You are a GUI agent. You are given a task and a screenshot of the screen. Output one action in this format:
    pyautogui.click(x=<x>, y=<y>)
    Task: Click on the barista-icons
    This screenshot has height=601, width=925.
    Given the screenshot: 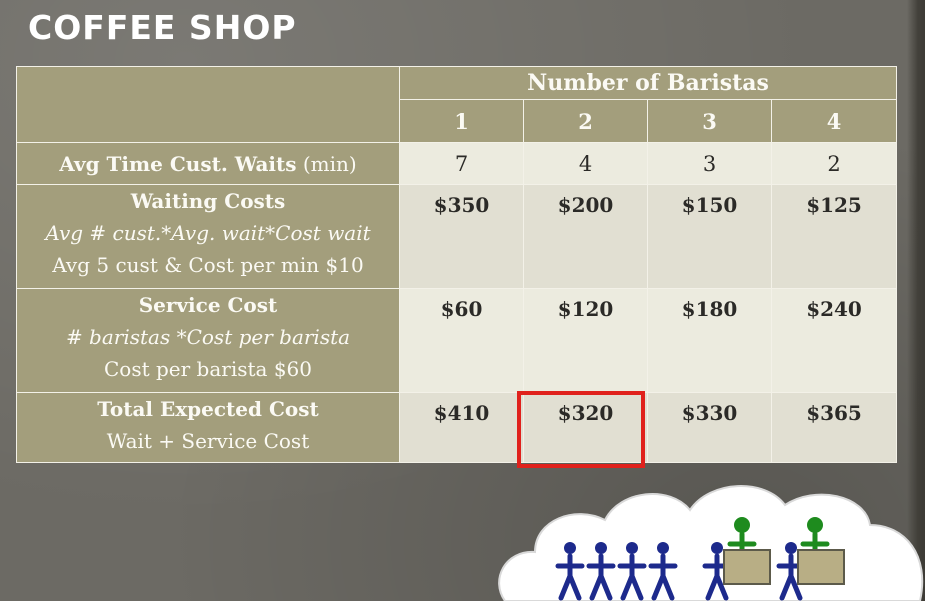 What is the action you would take?
    pyautogui.click(x=784, y=551)
    